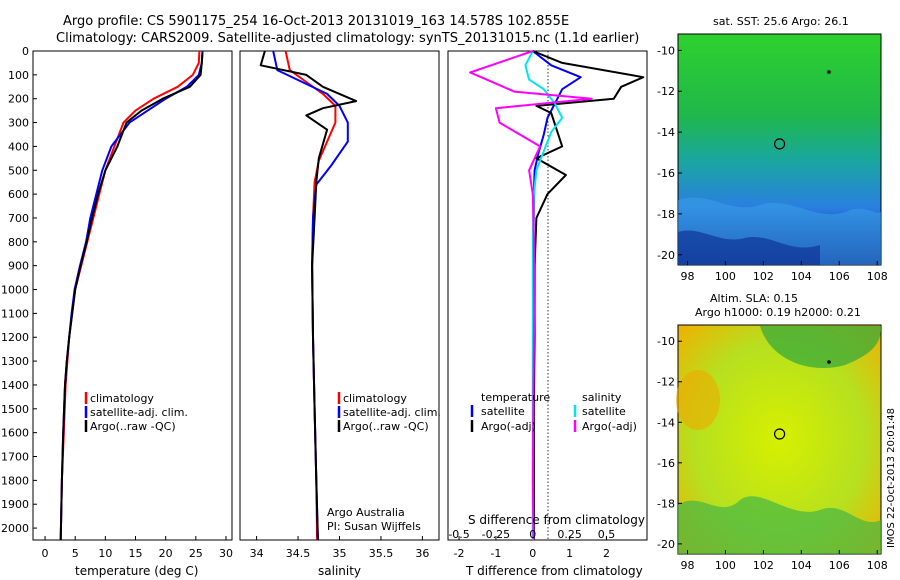 This screenshot has height=580, width=900. What do you see at coordinates (374, 526) in the screenshot?
I see `annotation-pi: PI: Susan Wijffels` at bounding box center [374, 526].